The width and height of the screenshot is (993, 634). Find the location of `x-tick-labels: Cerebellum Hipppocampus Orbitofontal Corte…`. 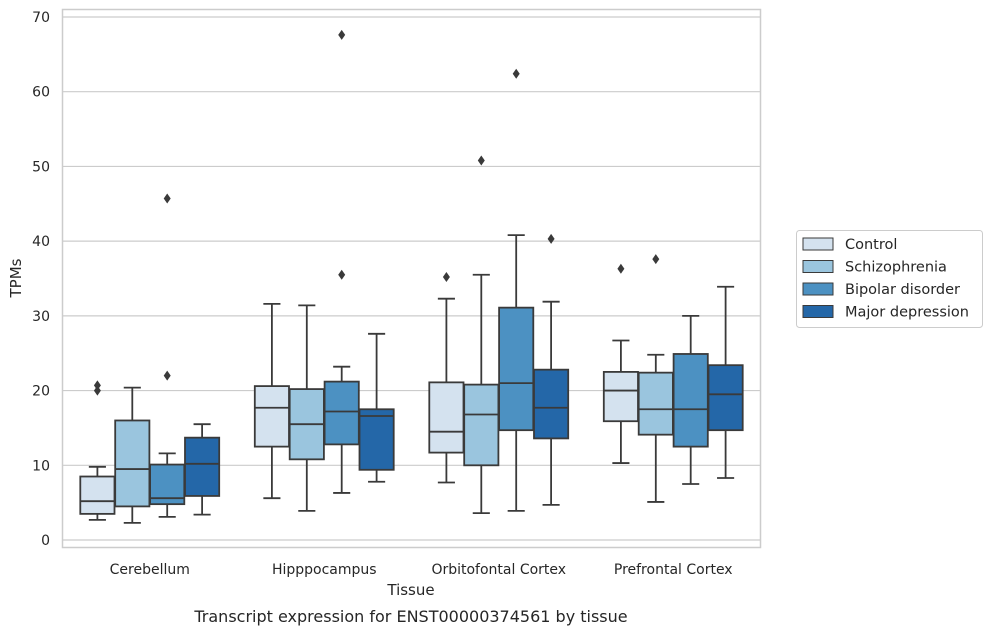

x-tick-labels: Cerebellum Hipppocampus Orbitofontal Corte… is located at coordinates (421, 570).